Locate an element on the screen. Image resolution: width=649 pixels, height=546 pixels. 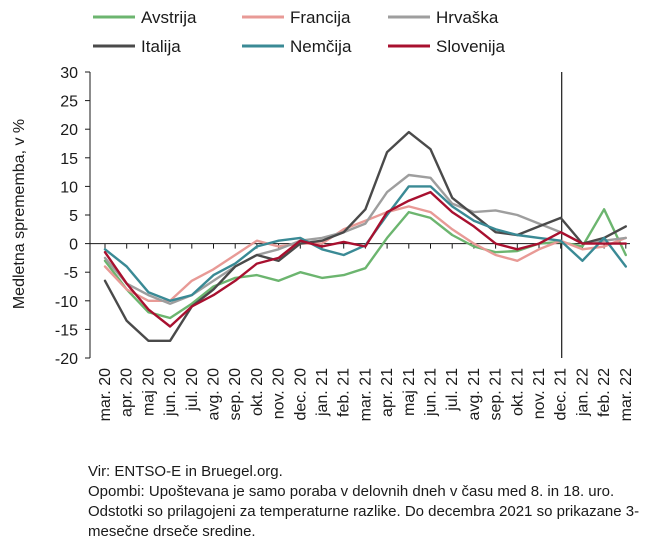
x-tick-label: jul. 20 is located at coordinates (192, 390).